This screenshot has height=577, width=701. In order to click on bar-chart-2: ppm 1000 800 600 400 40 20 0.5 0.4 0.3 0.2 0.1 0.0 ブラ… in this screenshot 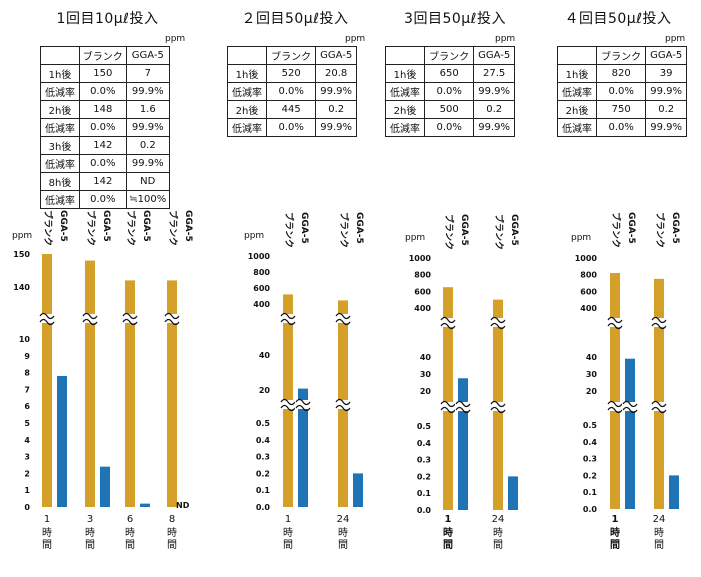, I will do `click(304, 381)`.